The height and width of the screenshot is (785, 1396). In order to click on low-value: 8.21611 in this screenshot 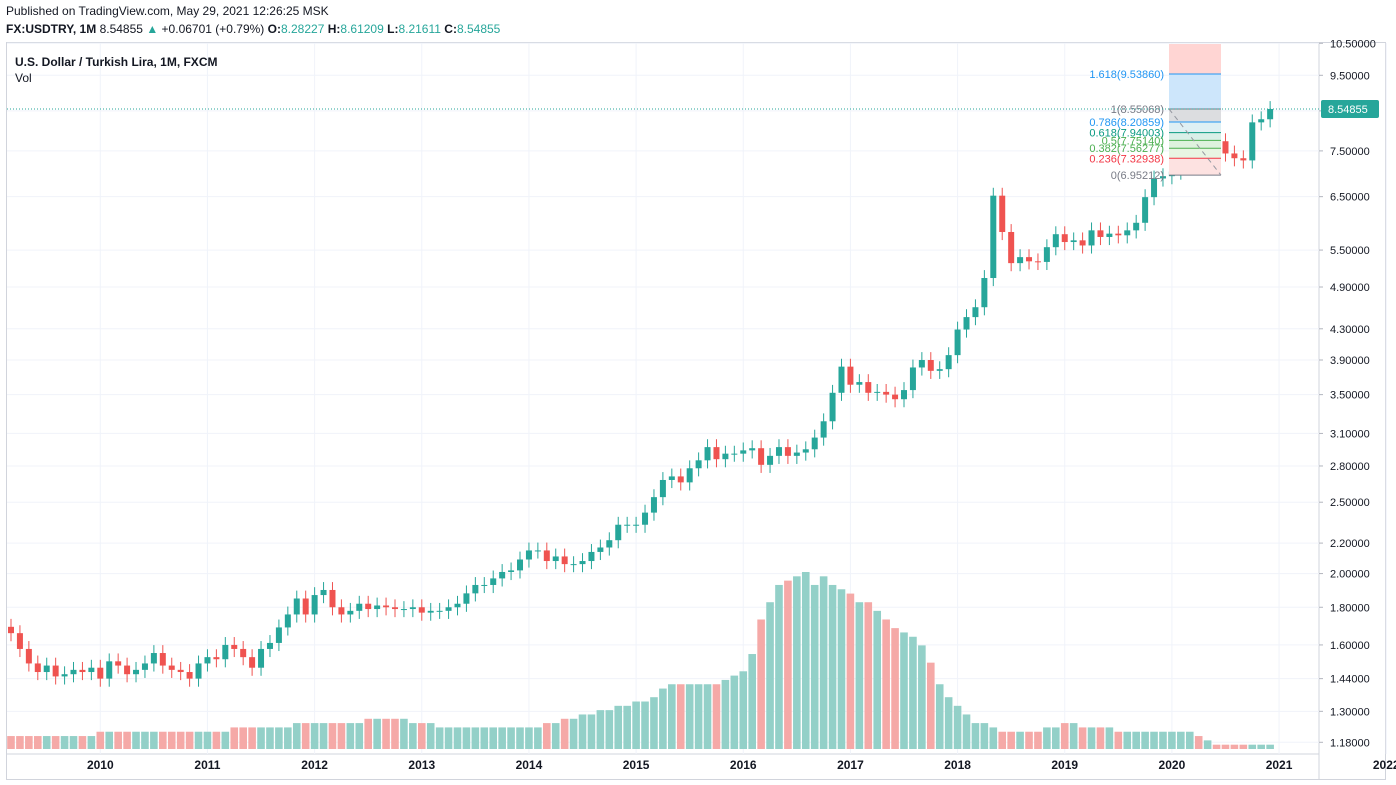, I will do `click(419, 29)`.